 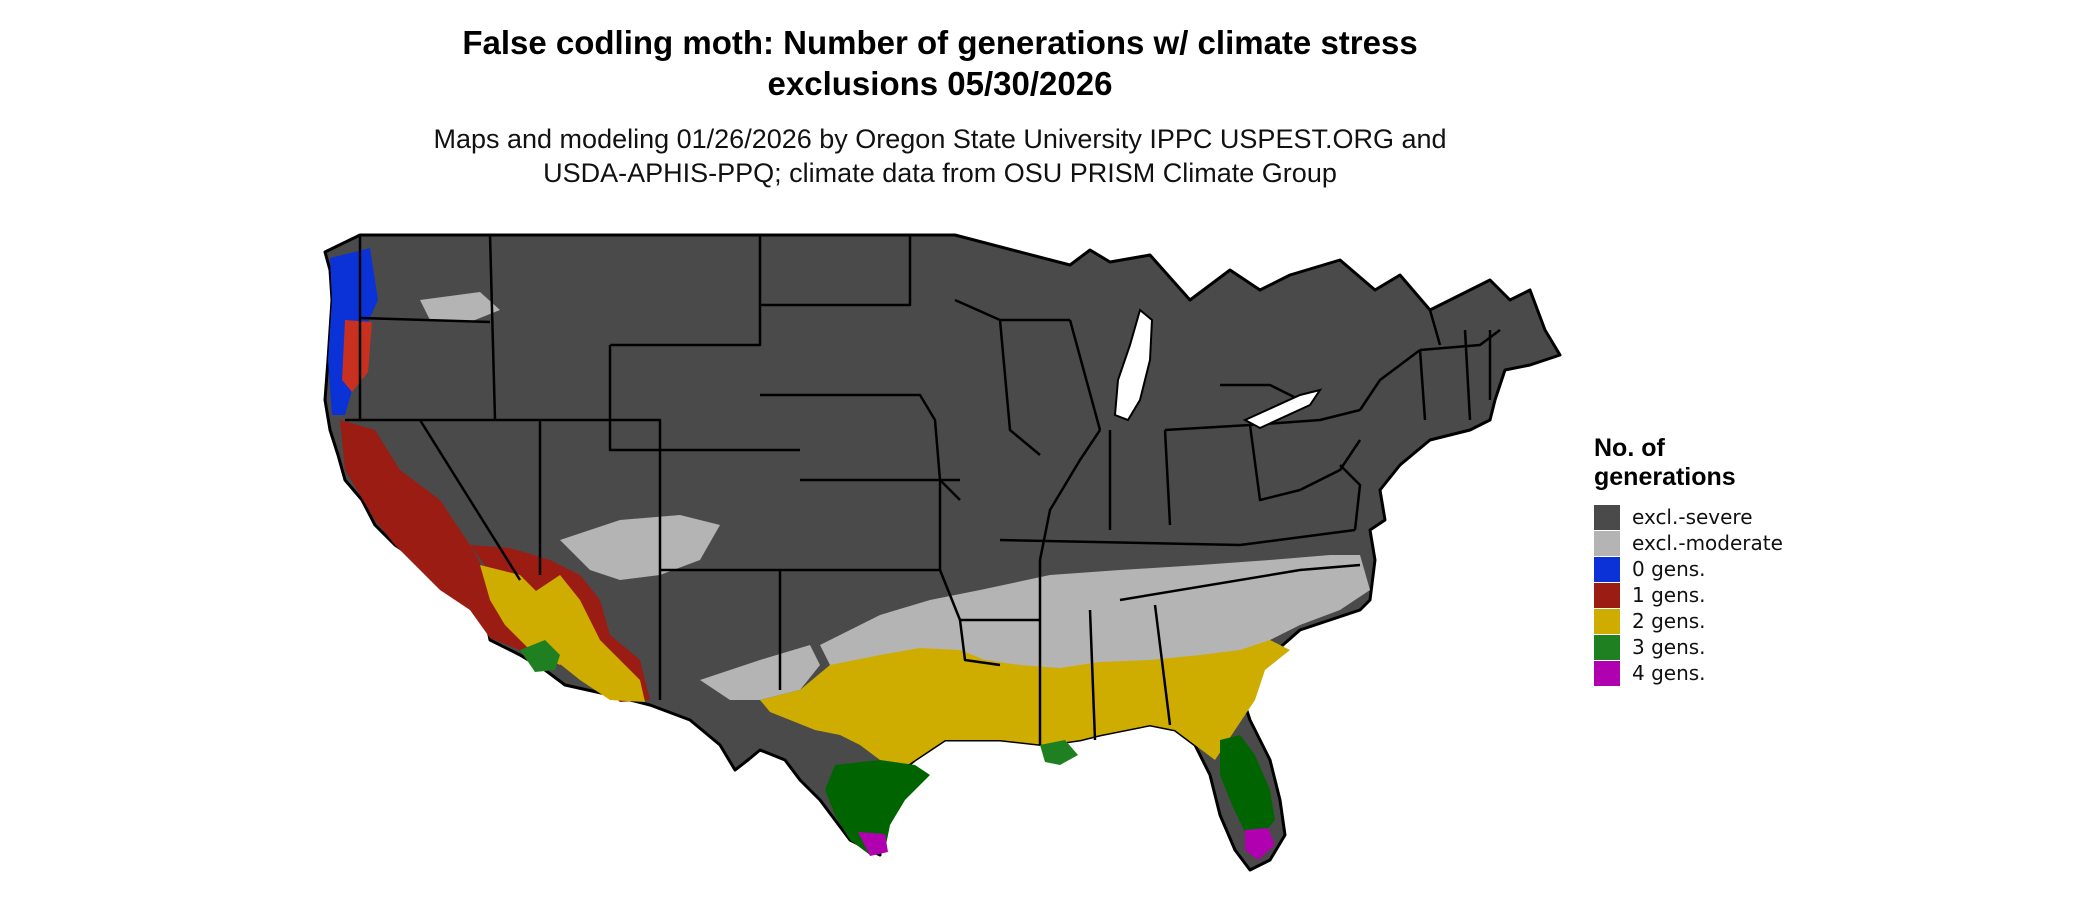 What do you see at coordinates (587, 638) in the screenshot?
I see `gen2-arizona` at bounding box center [587, 638].